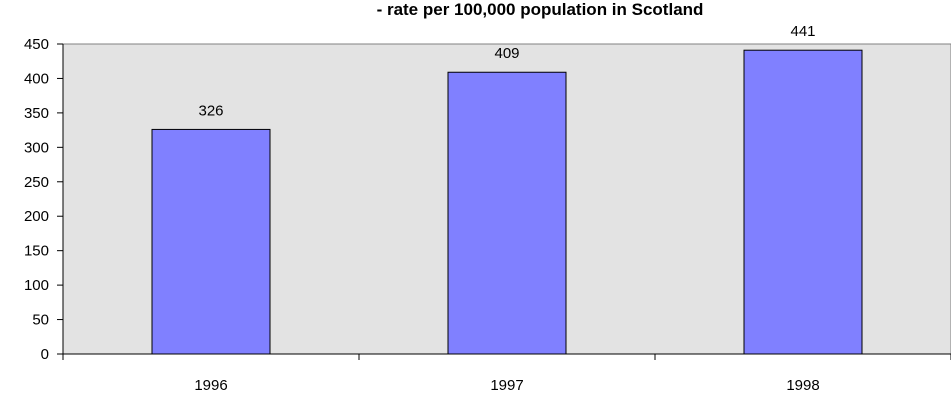 The width and height of the screenshot is (951, 402). What do you see at coordinates (36, 182) in the screenshot?
I see `y-tick-label: 250` at bounding box center [36, 182].